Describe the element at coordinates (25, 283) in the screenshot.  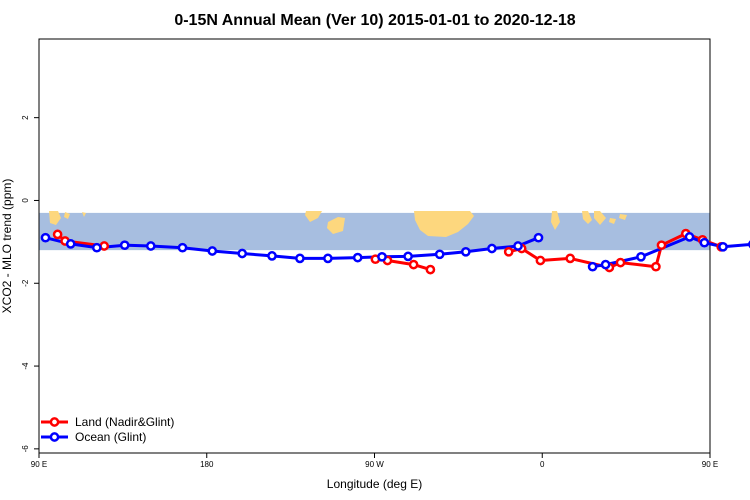
I see `y-tick-label: -2` at that location.